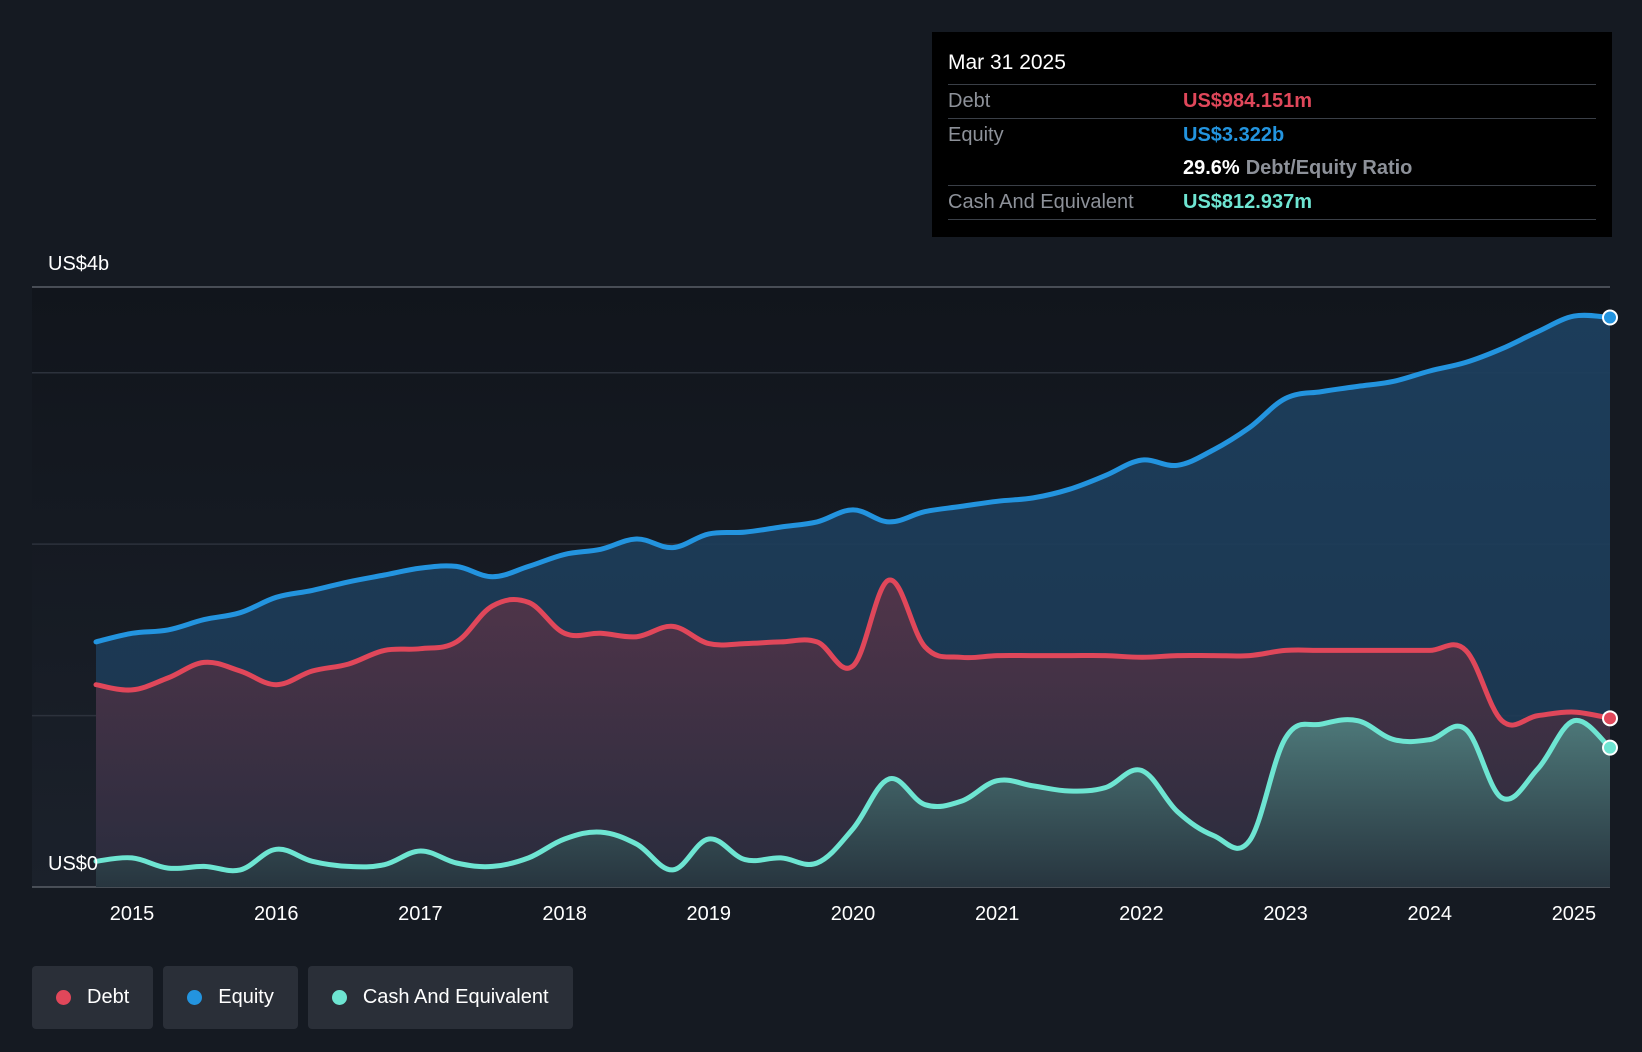 The height and width of the screenshot is (1052, 1642). I want to click on cash-dot-icon, so click(339, 997).